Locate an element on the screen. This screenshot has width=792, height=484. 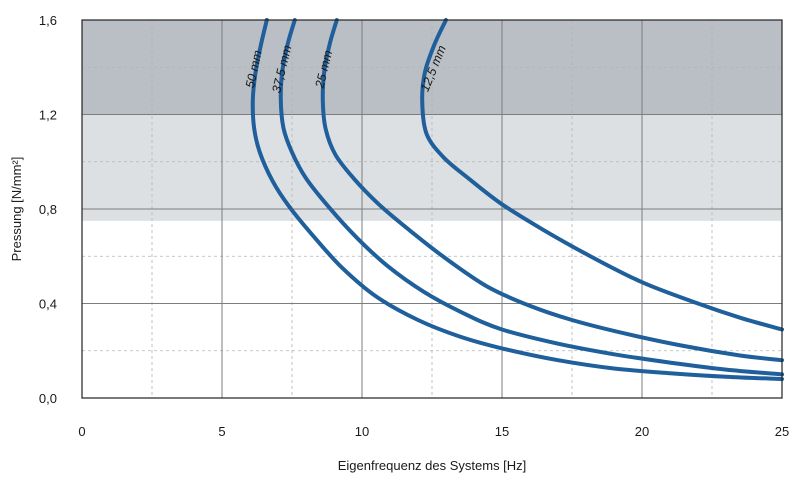
y-tick-label: 1,6 is located at coordinates (48, 20).